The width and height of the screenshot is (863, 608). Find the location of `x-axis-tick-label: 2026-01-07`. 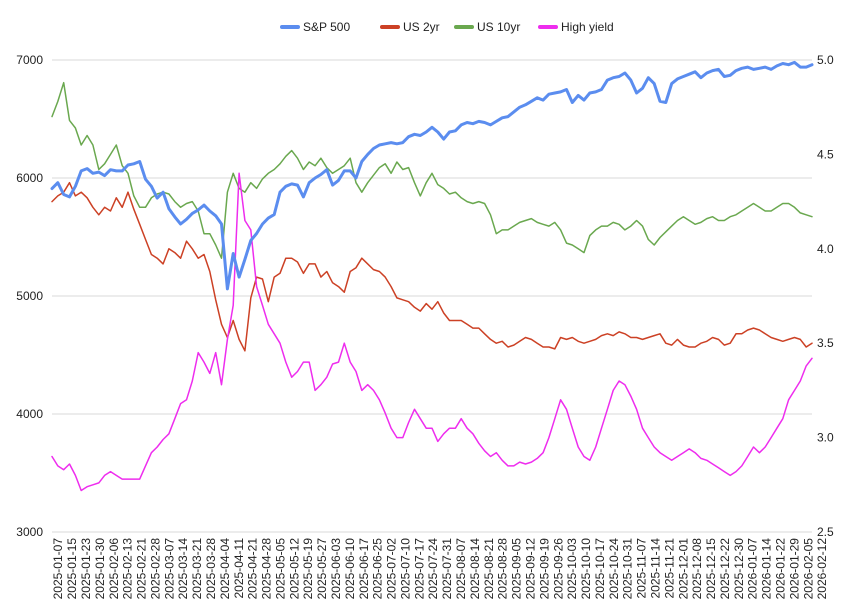

x-axis-tick-label: 2026-01-07 is located at coordinates (753, 569).